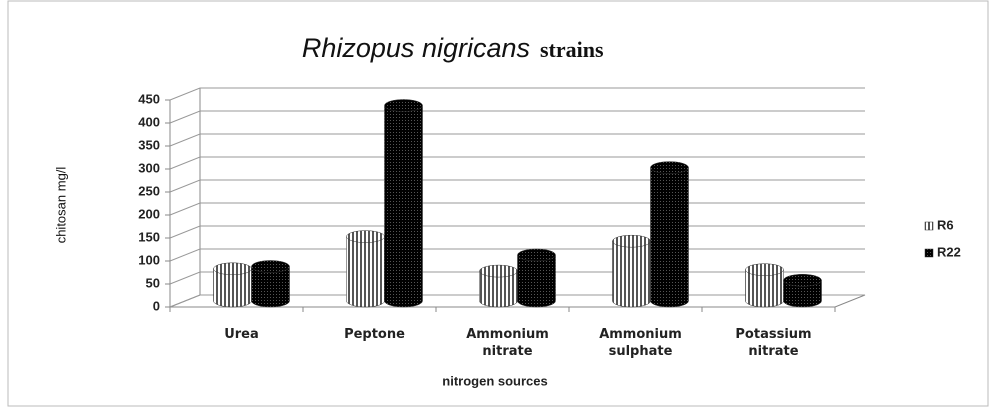  What do you see at coordinates (494, 380) in the screenshot?
I see `x-axis-label: nitrogen sources` at bounding box center [494, 380].